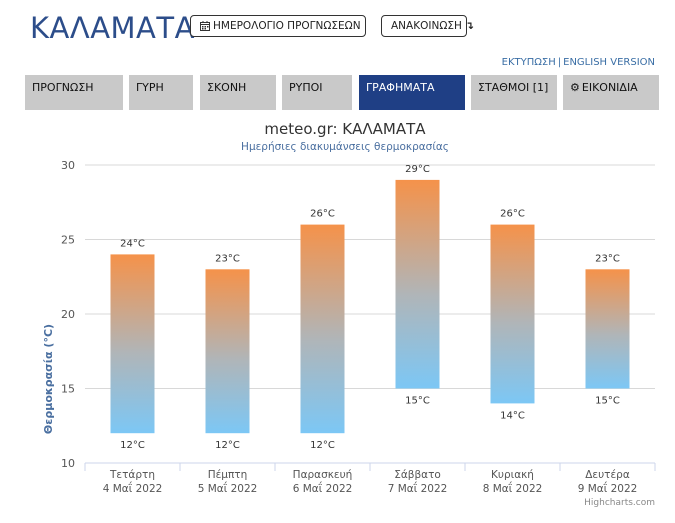  Describe the element at coordinates (132, 475) in the screenshot. I see `x-tick-day: Τετάρτη` at that location.